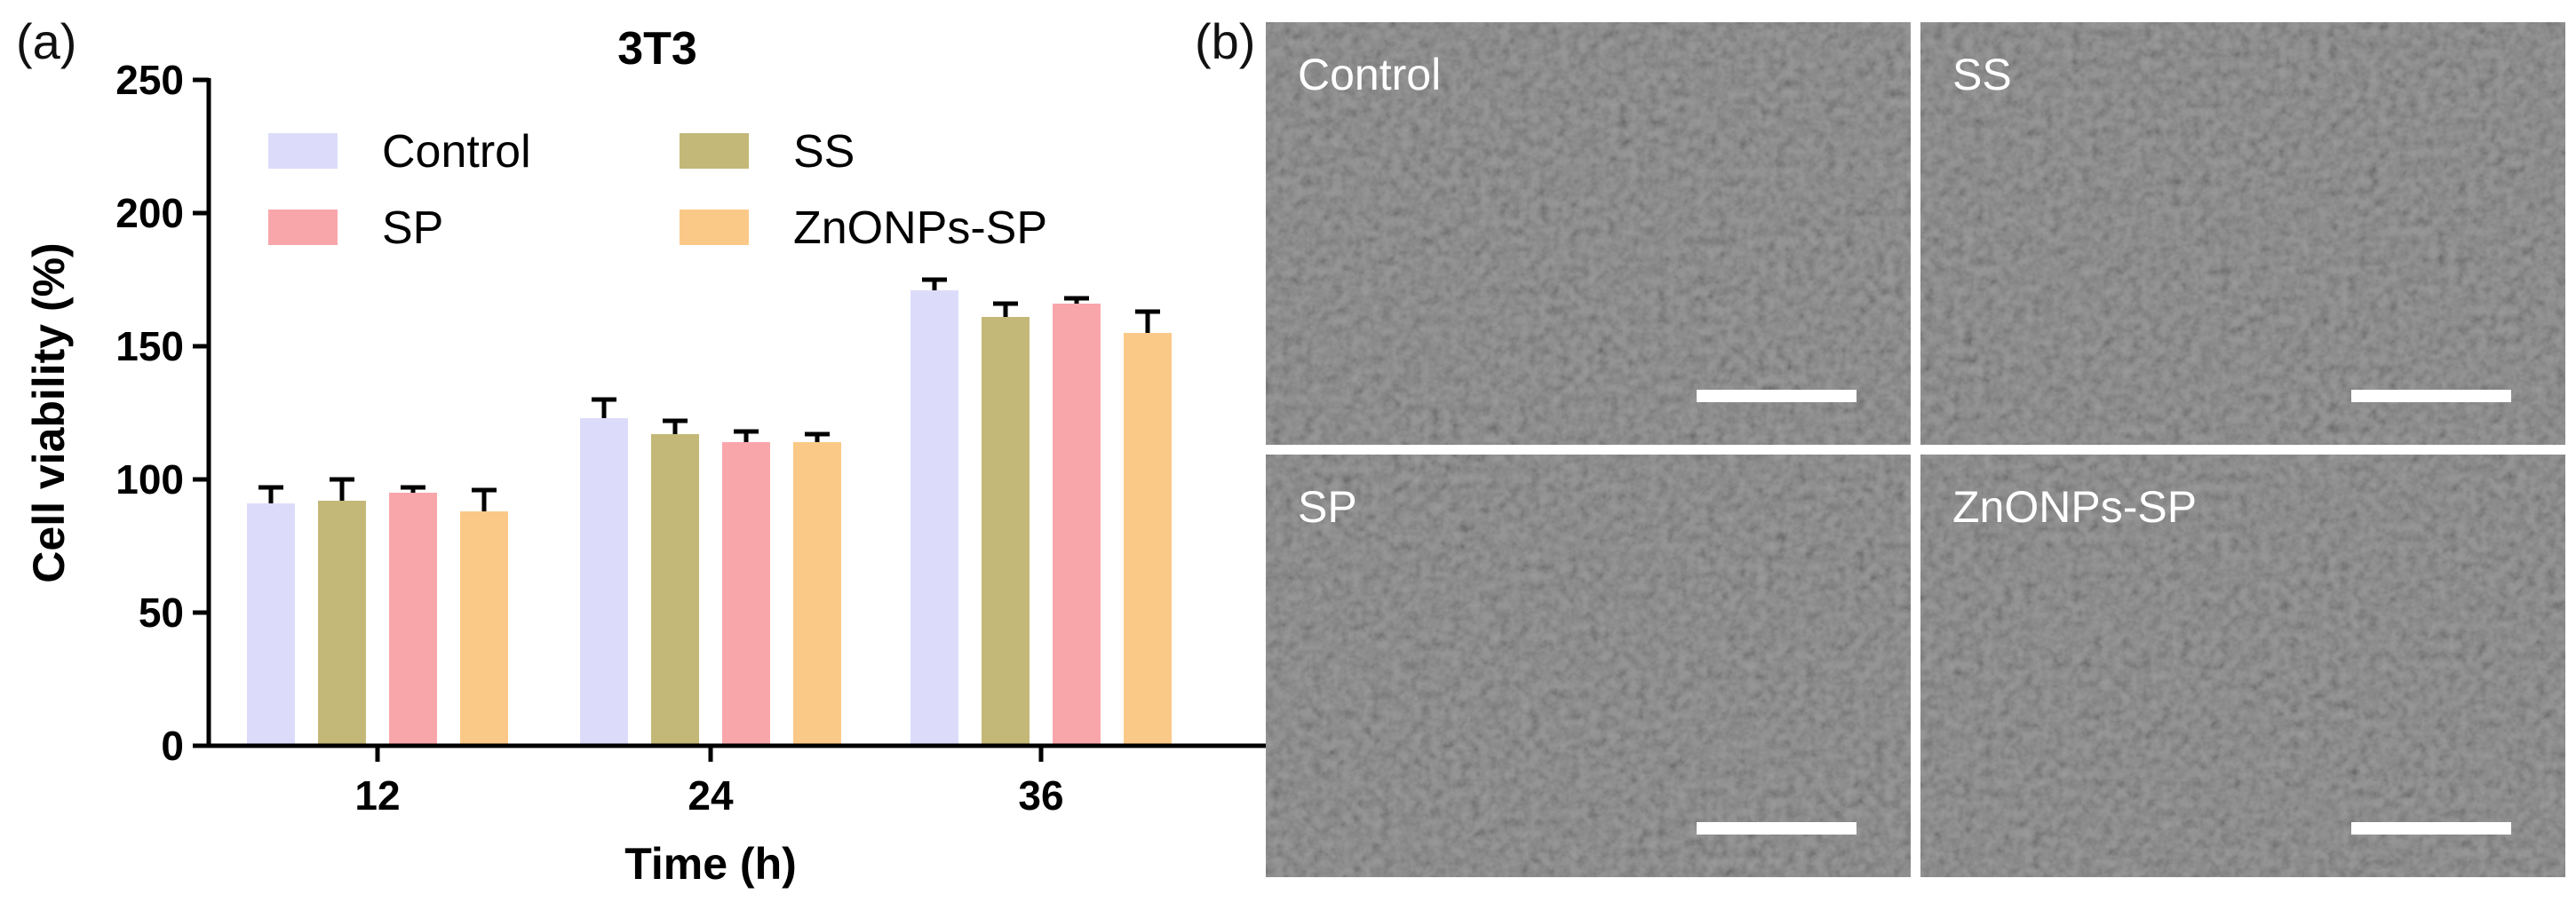 Image resolution: width=2576 pixels, height=910 pixels. What do you see at coordinates (1327, 507) in the screenshot?
I see `micrograph-label: SP` at bounding box center [1327, 507].